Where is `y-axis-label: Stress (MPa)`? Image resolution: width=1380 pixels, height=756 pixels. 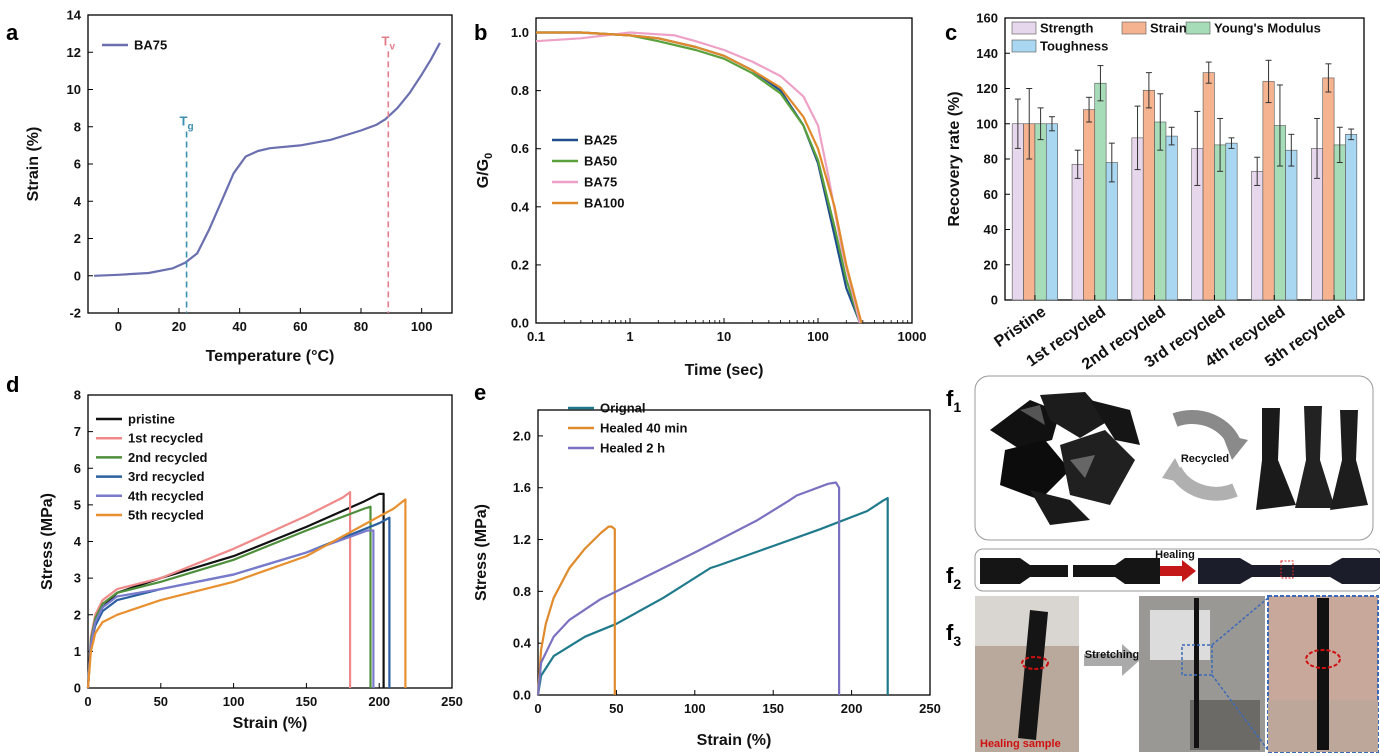
y-axis-label: Stress (MPa) is located at coordinates (47, 541).